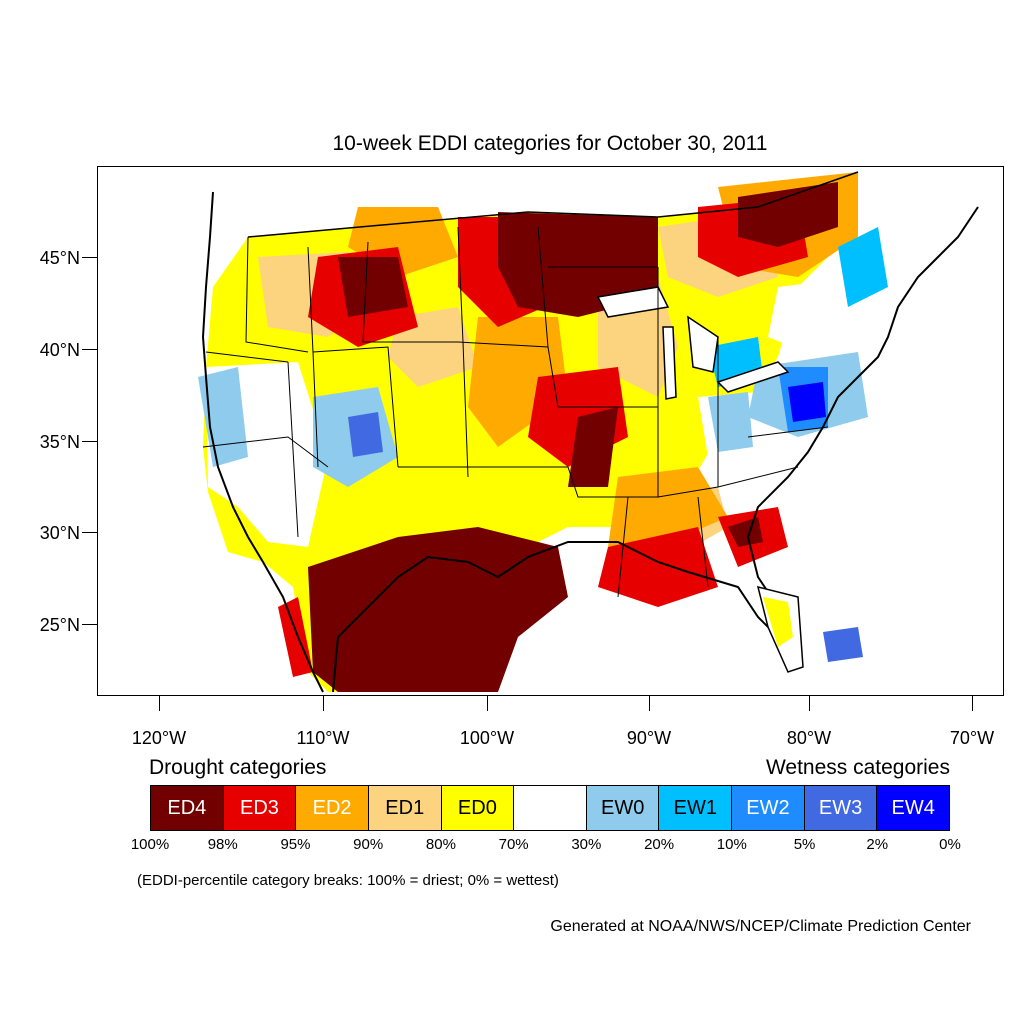  I want to click on legend-break-label: 90%, so click(368, 844).